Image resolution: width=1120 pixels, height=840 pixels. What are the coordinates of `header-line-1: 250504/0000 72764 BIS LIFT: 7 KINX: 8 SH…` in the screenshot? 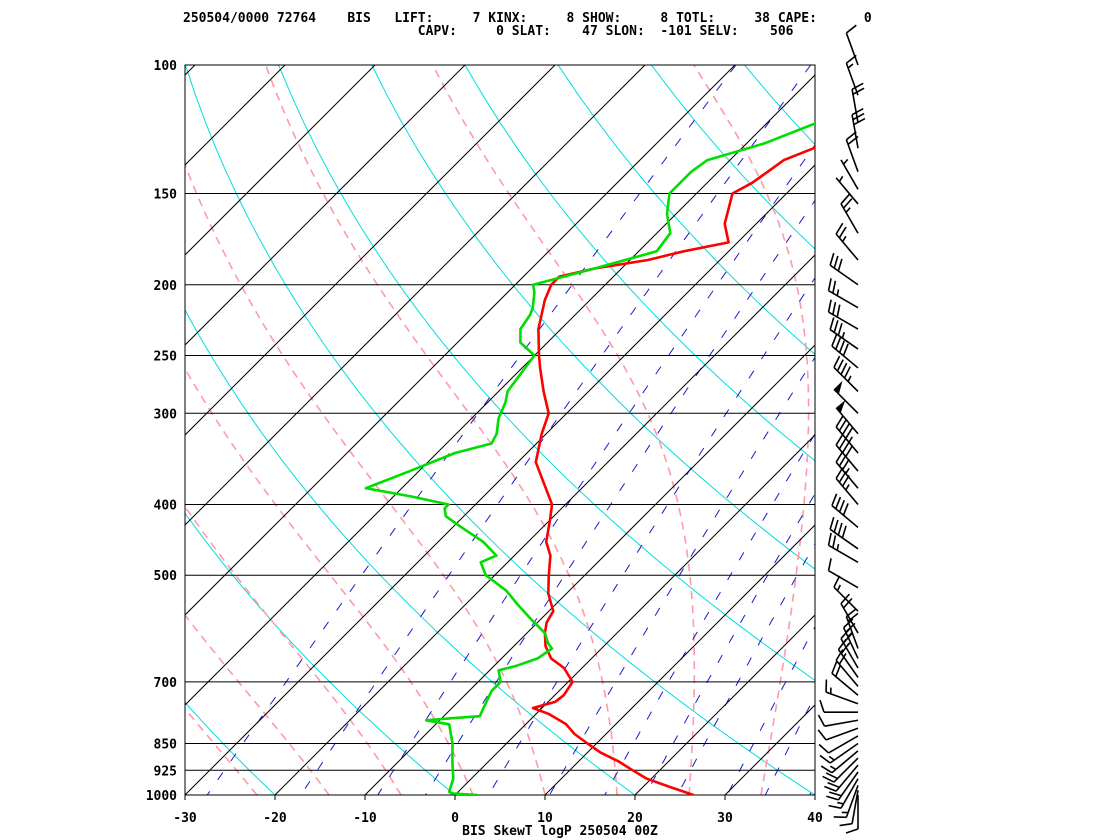 It's located at (527, 18).